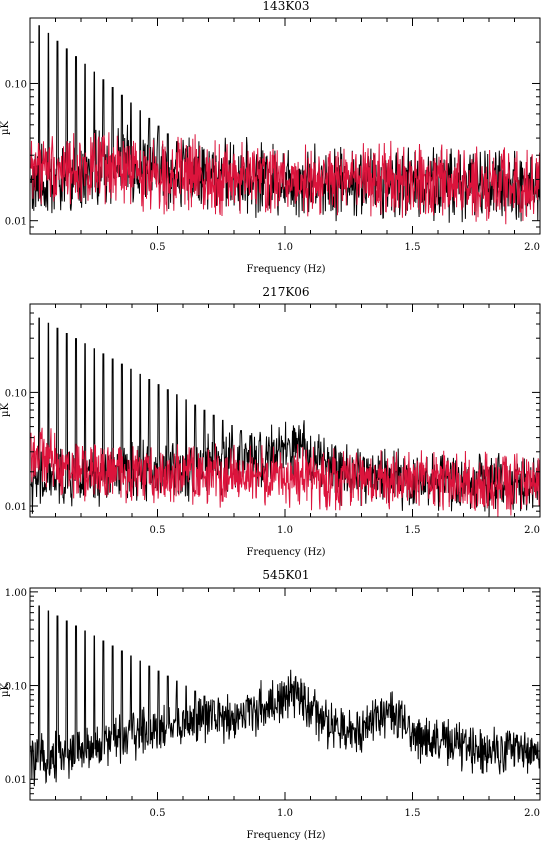 The height and width of the screenshot is (845, 546). What do you see at coordinates (16, 593) in the screenshot?
I see `y-tick-label: 1.00` at bounding box center [16, 593].